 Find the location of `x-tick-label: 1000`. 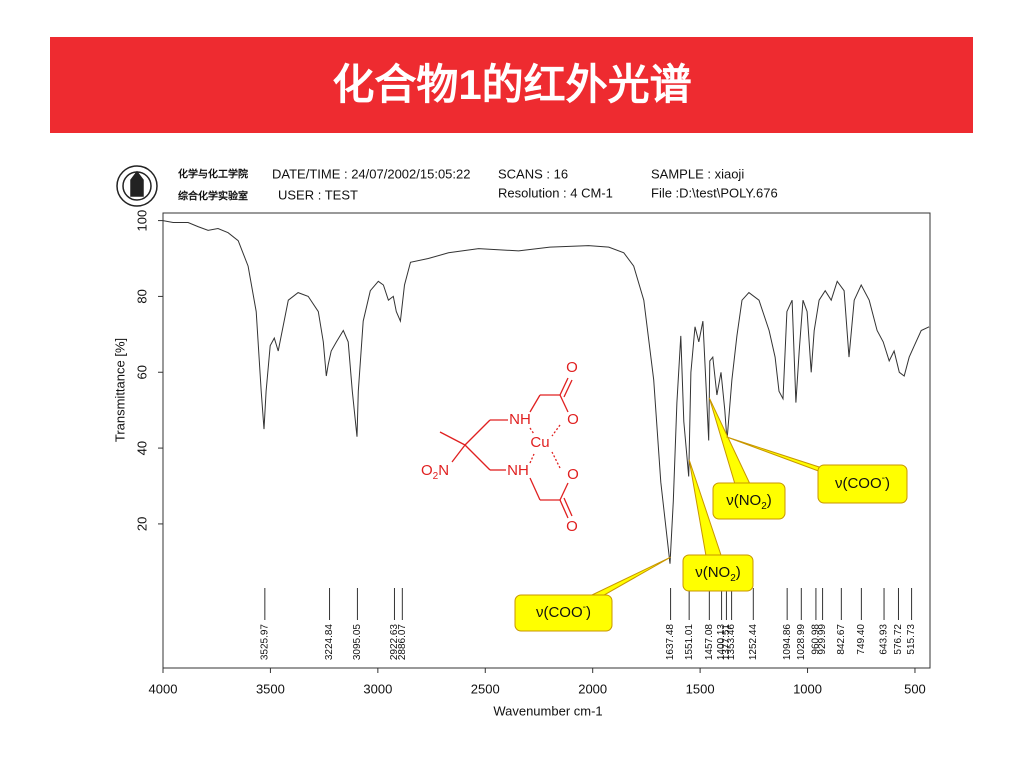

x-tick-label: 1000 is located at coordinates (807, 688).